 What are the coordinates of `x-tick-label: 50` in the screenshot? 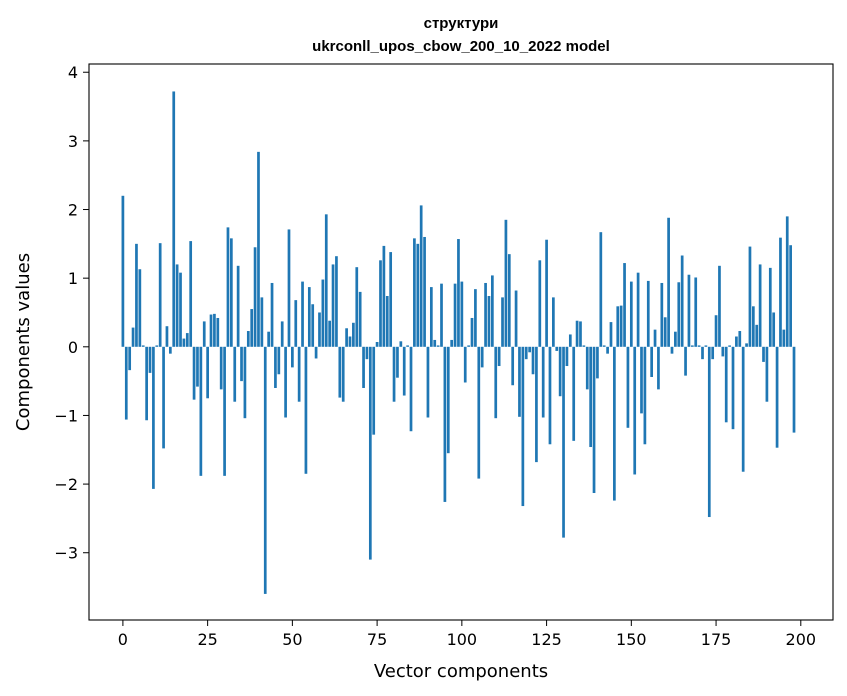 It's located at (292, 639).